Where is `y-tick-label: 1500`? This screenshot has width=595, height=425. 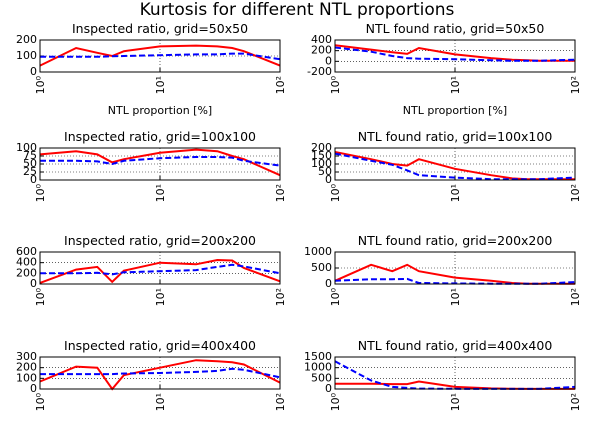 y-tick-label: 1500 is located at coordinates (318, 356).